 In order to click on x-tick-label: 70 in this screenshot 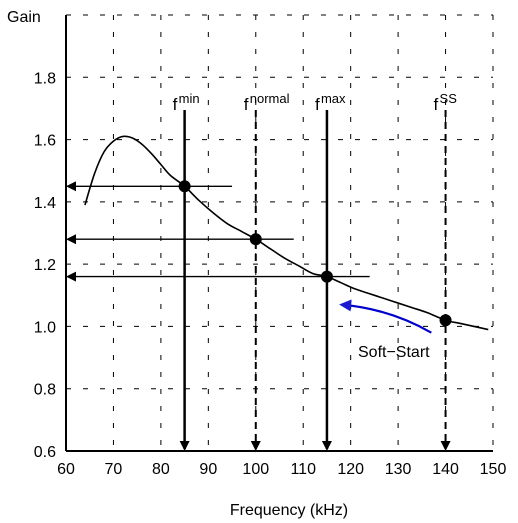, I will do `click(114, 469)`.